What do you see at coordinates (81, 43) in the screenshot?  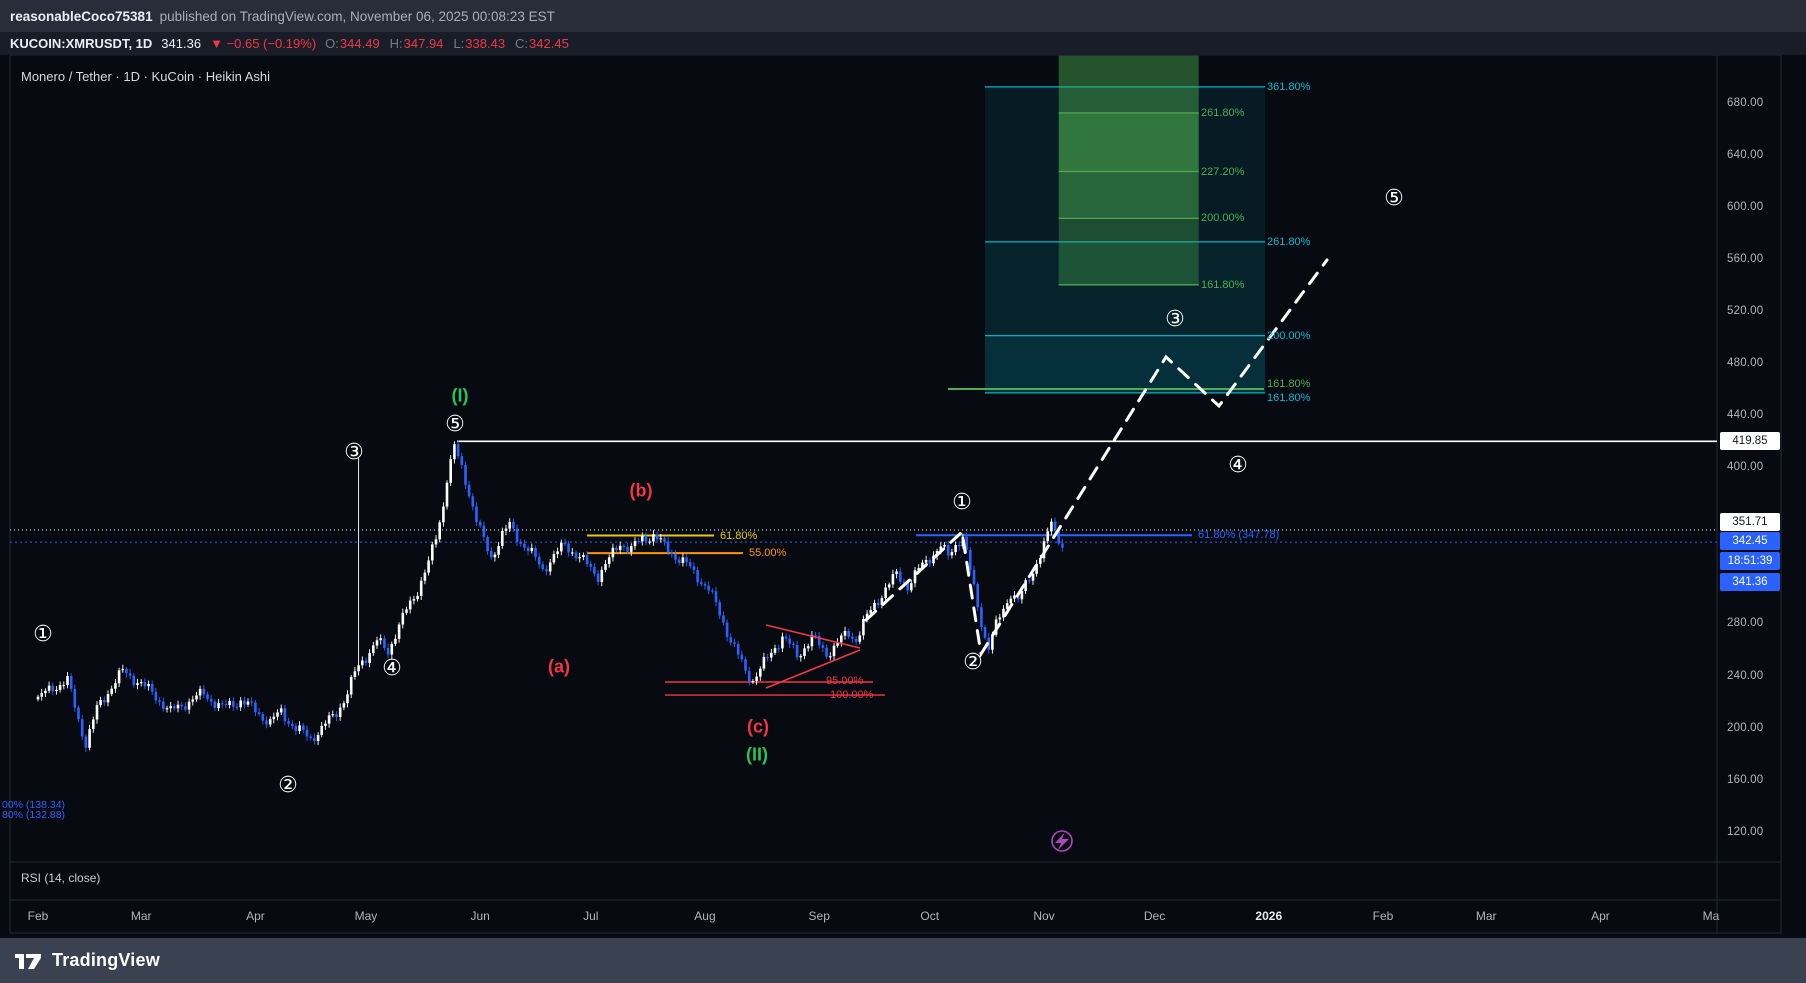 I see `symbol-name: KUCOIN:XMRUSDT, 1D` at bounding box center [81, 43].